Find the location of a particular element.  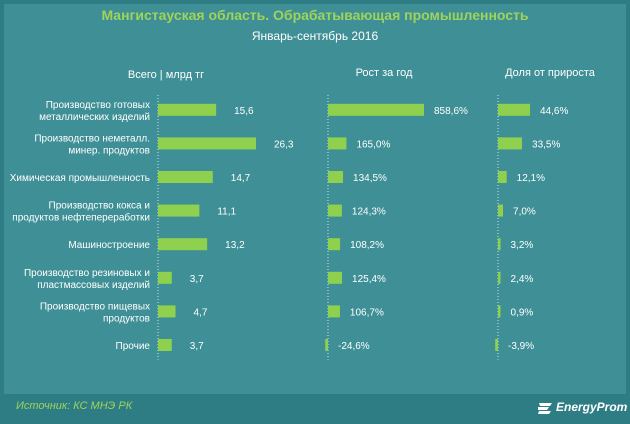

category-label: металлических изделий is located at coordinates (94, 117).